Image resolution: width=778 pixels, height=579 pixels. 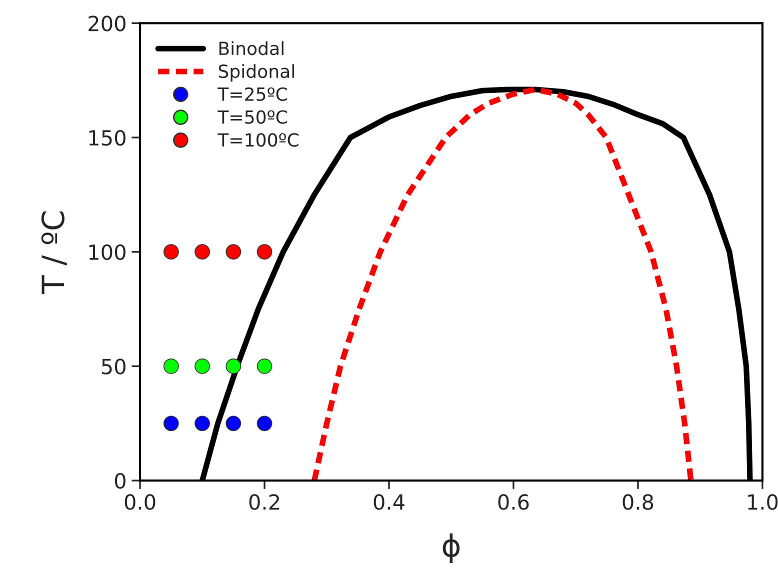 I want to click on legend-label: T=25ºC, so click(x=252, y=94).